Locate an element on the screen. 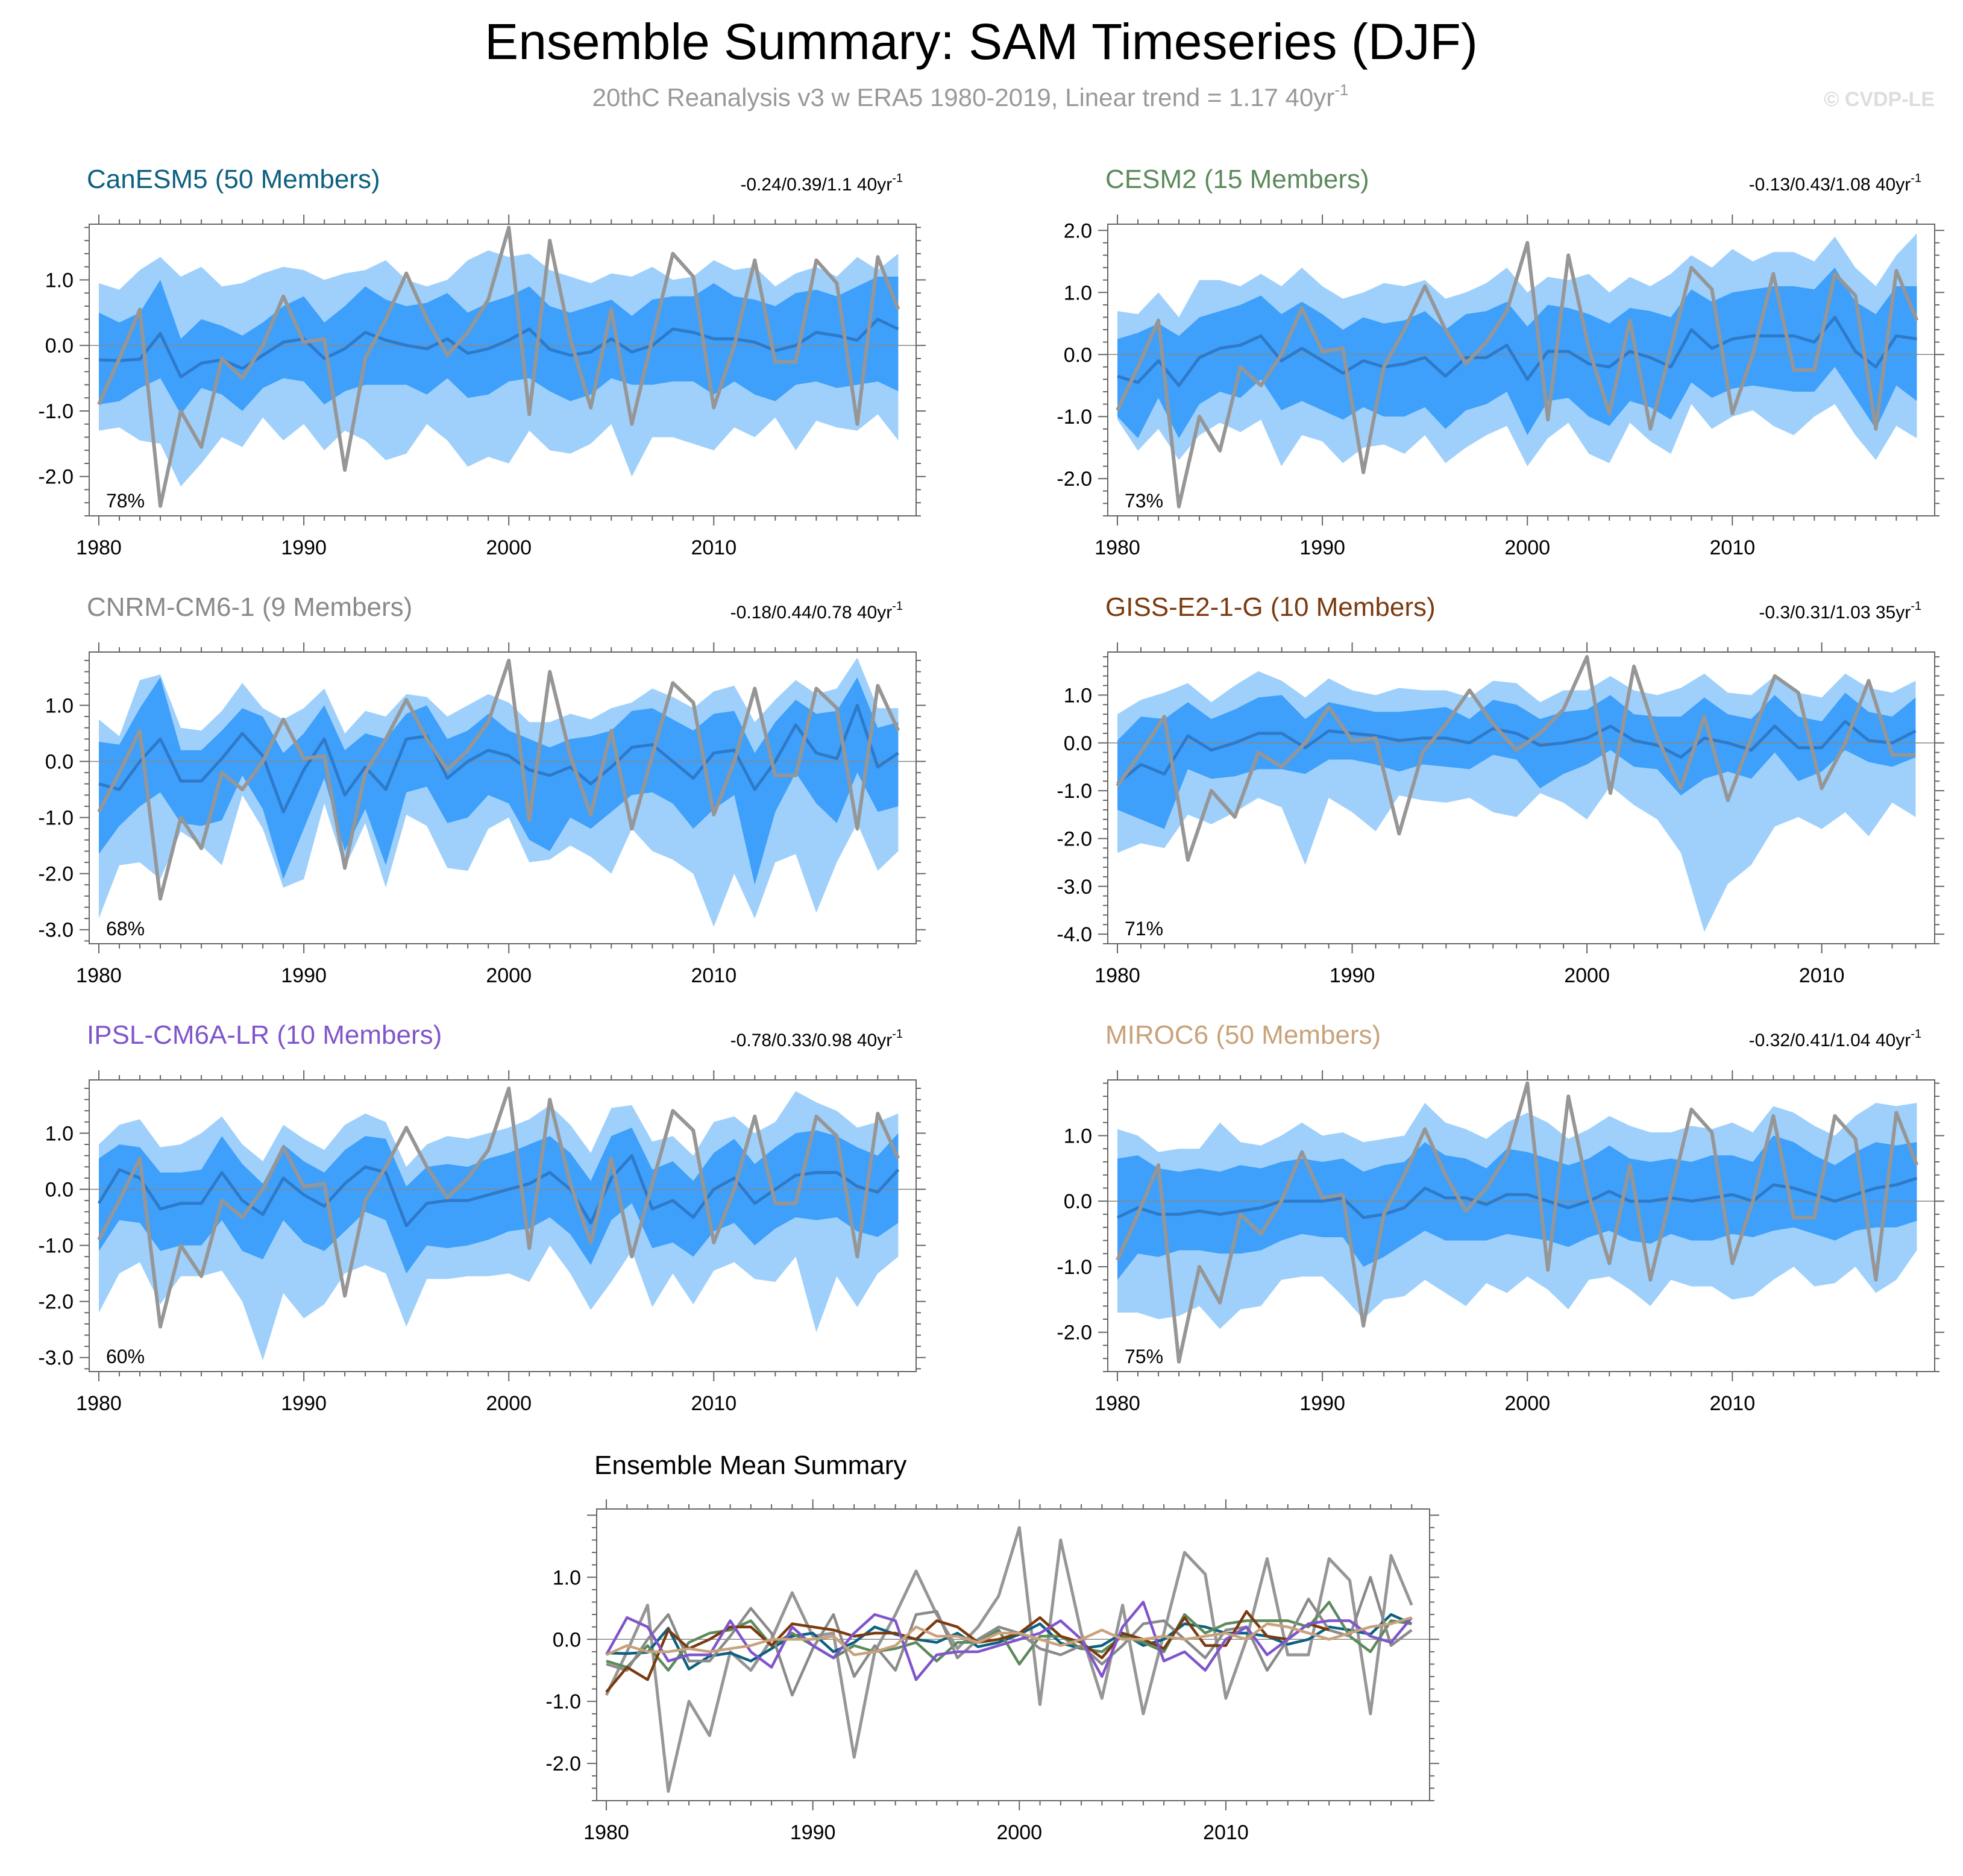 This screenshot has height=1876, width=1963. panel-title: Ensemble Mean Summary is located at coordinates (750, 1466).